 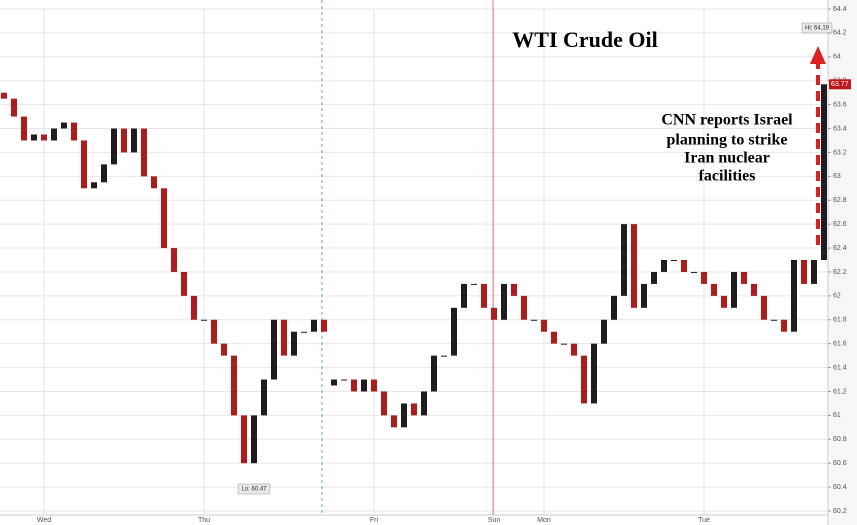 I want to click on y-tick-label: 62.8, so click(x=840, y=200).